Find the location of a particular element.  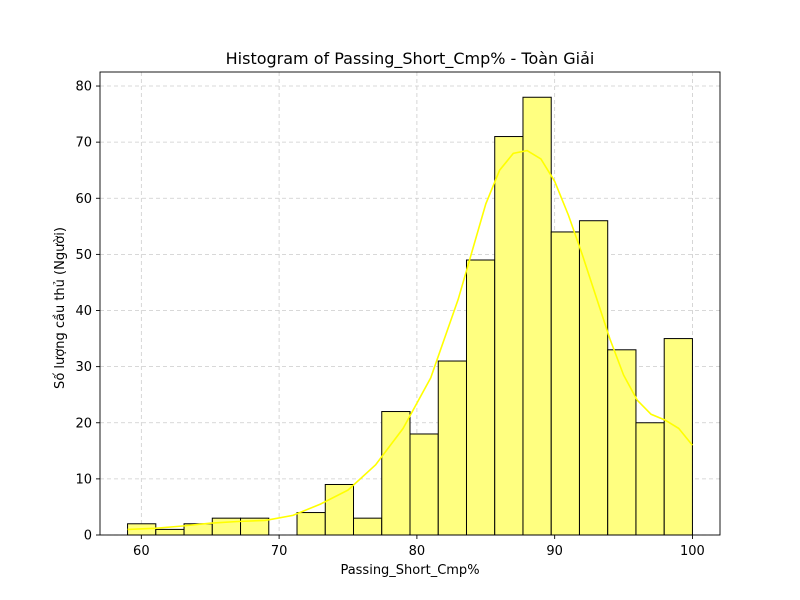

y-tick-label: 30 is located at coordinates (83, 367).